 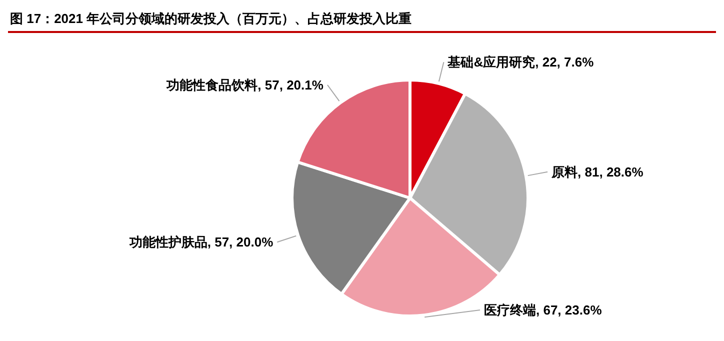 I want to click on slice-label: 原料, 81, 28.6%, so click(x=597, y=172).